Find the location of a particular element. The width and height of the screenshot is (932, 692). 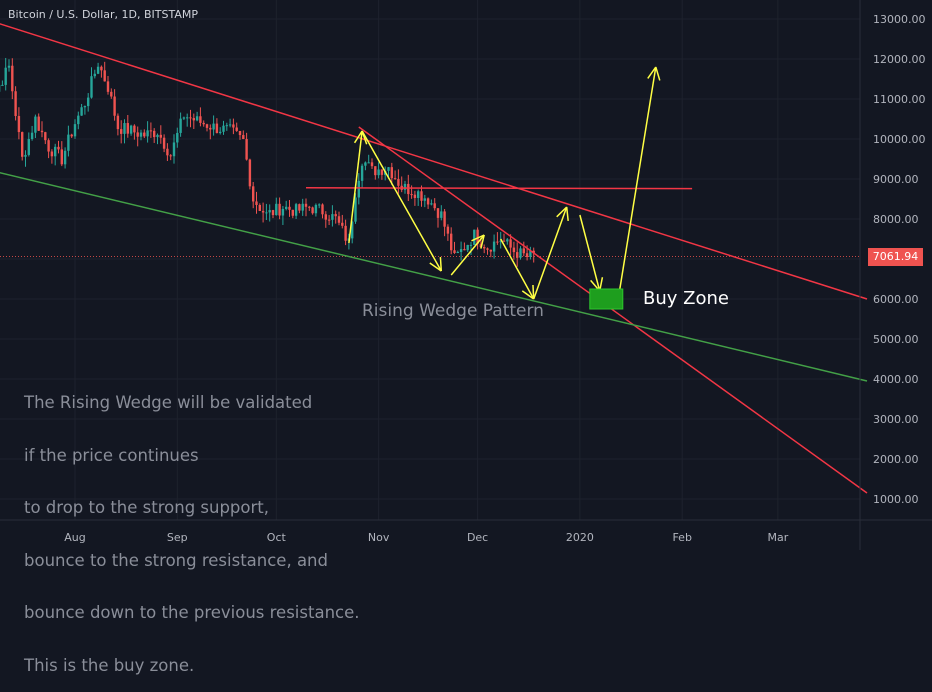

note-line: to drop to the strong support, is located at coordinates (192, 508).